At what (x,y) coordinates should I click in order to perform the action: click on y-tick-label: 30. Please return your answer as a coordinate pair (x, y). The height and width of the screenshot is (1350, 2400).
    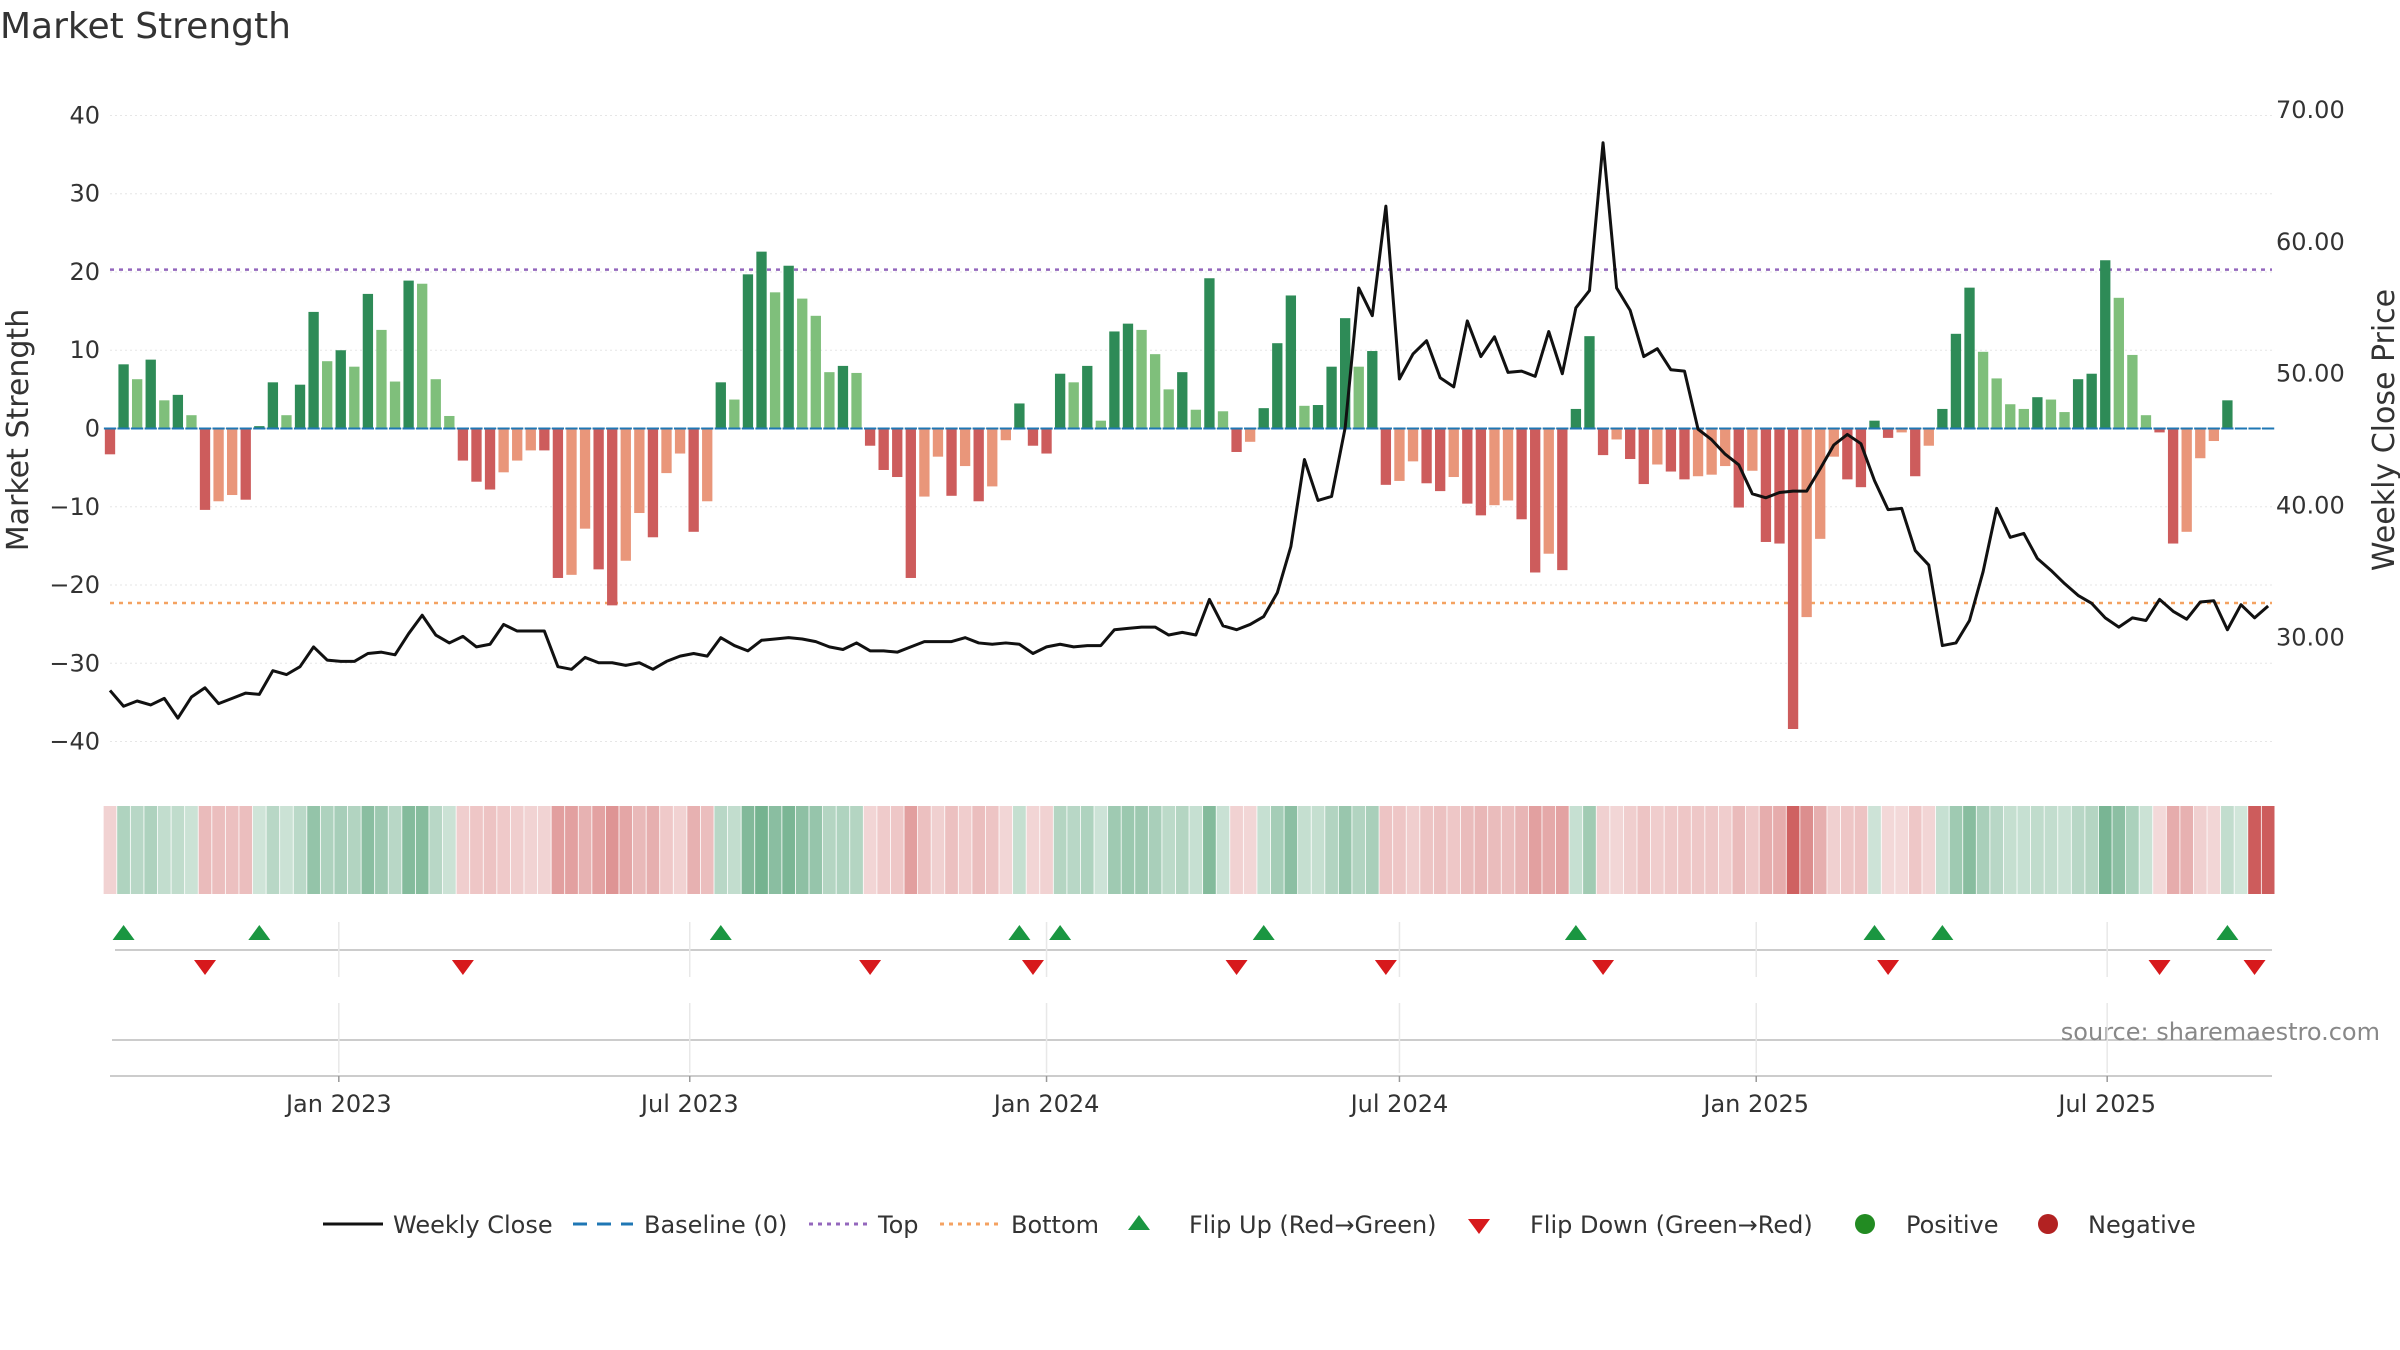
    Looking at the image, I should click on (84, 194).